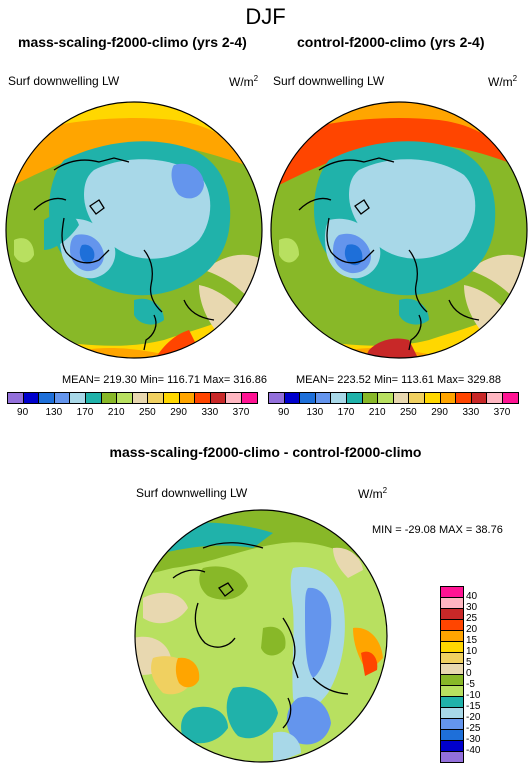  What do you see at coordinates (210, 412) in the screenshot?
I see `left-colorbar-tick-label: 330` at bounding box center [210, 412].